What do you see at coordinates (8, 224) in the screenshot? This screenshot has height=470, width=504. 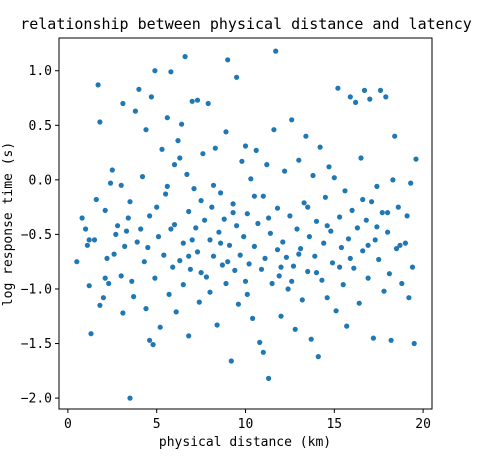 I see `y-axis-label: log response time (s)` at bounding box center [8, 224].